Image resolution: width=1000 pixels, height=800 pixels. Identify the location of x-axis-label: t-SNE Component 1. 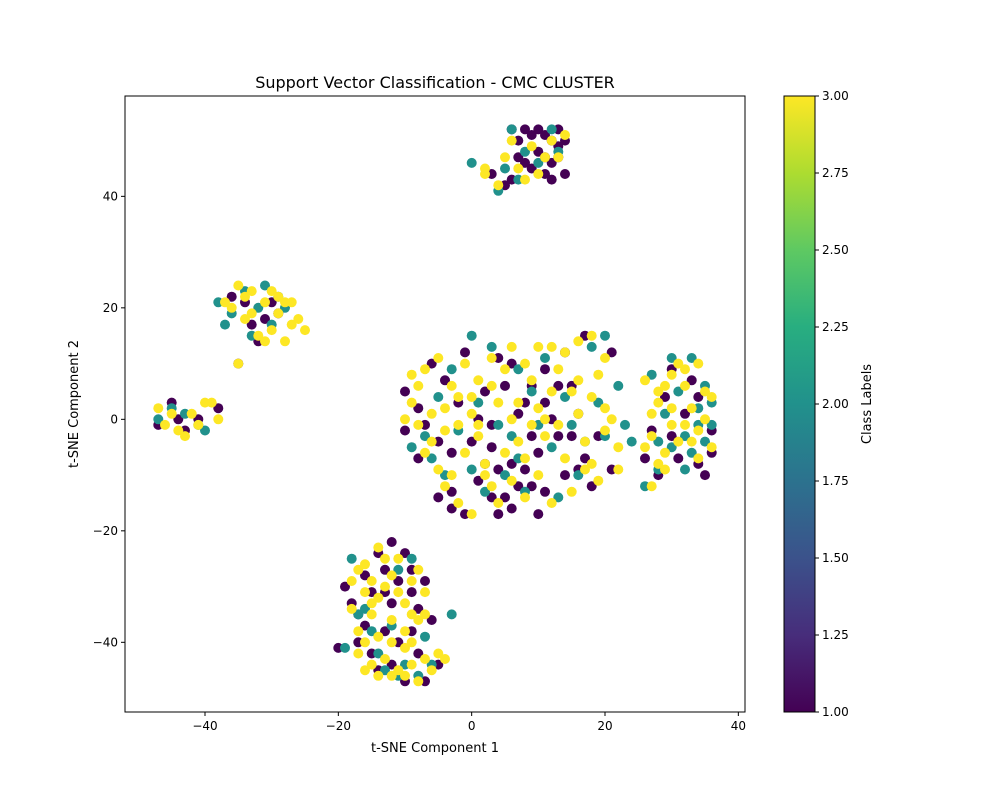
(435, 748).